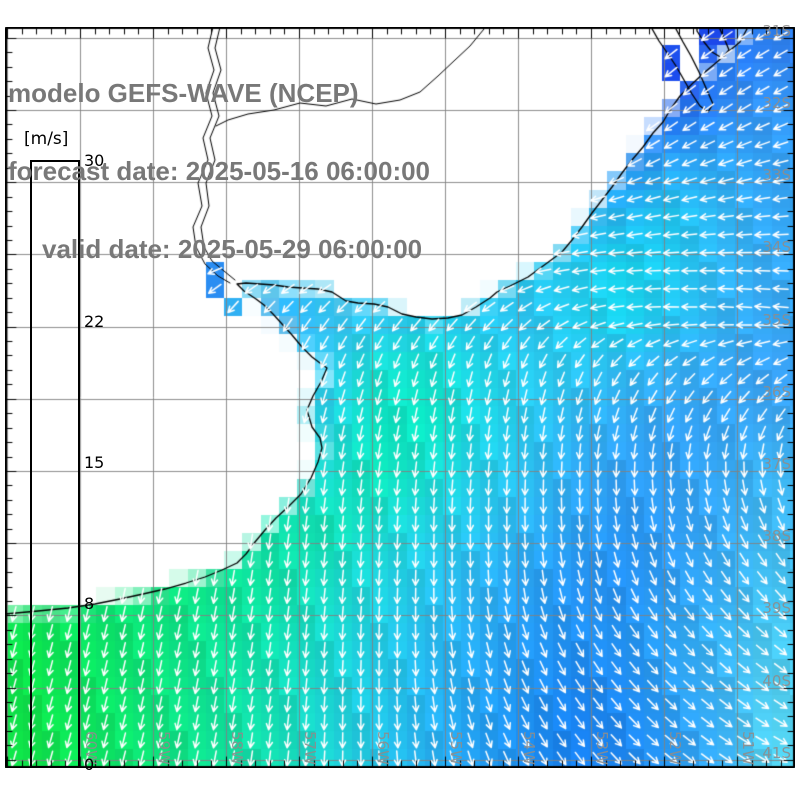 This screenshot has height=800, width=800. Describe the element at coordinates (237, 748) in the screenshot. I see `lon-label: 58W` at that location.